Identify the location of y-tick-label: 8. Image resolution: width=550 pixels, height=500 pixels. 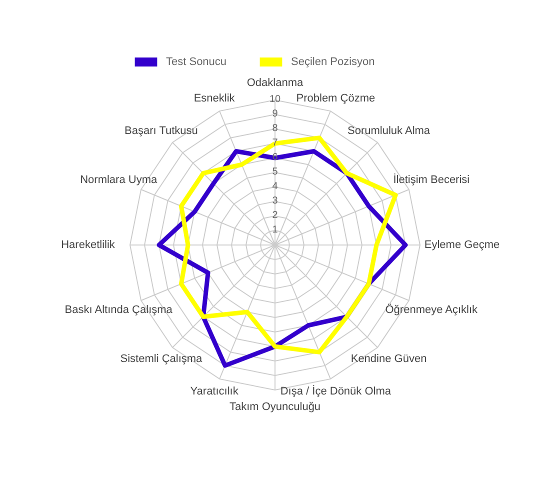
(275, 128).